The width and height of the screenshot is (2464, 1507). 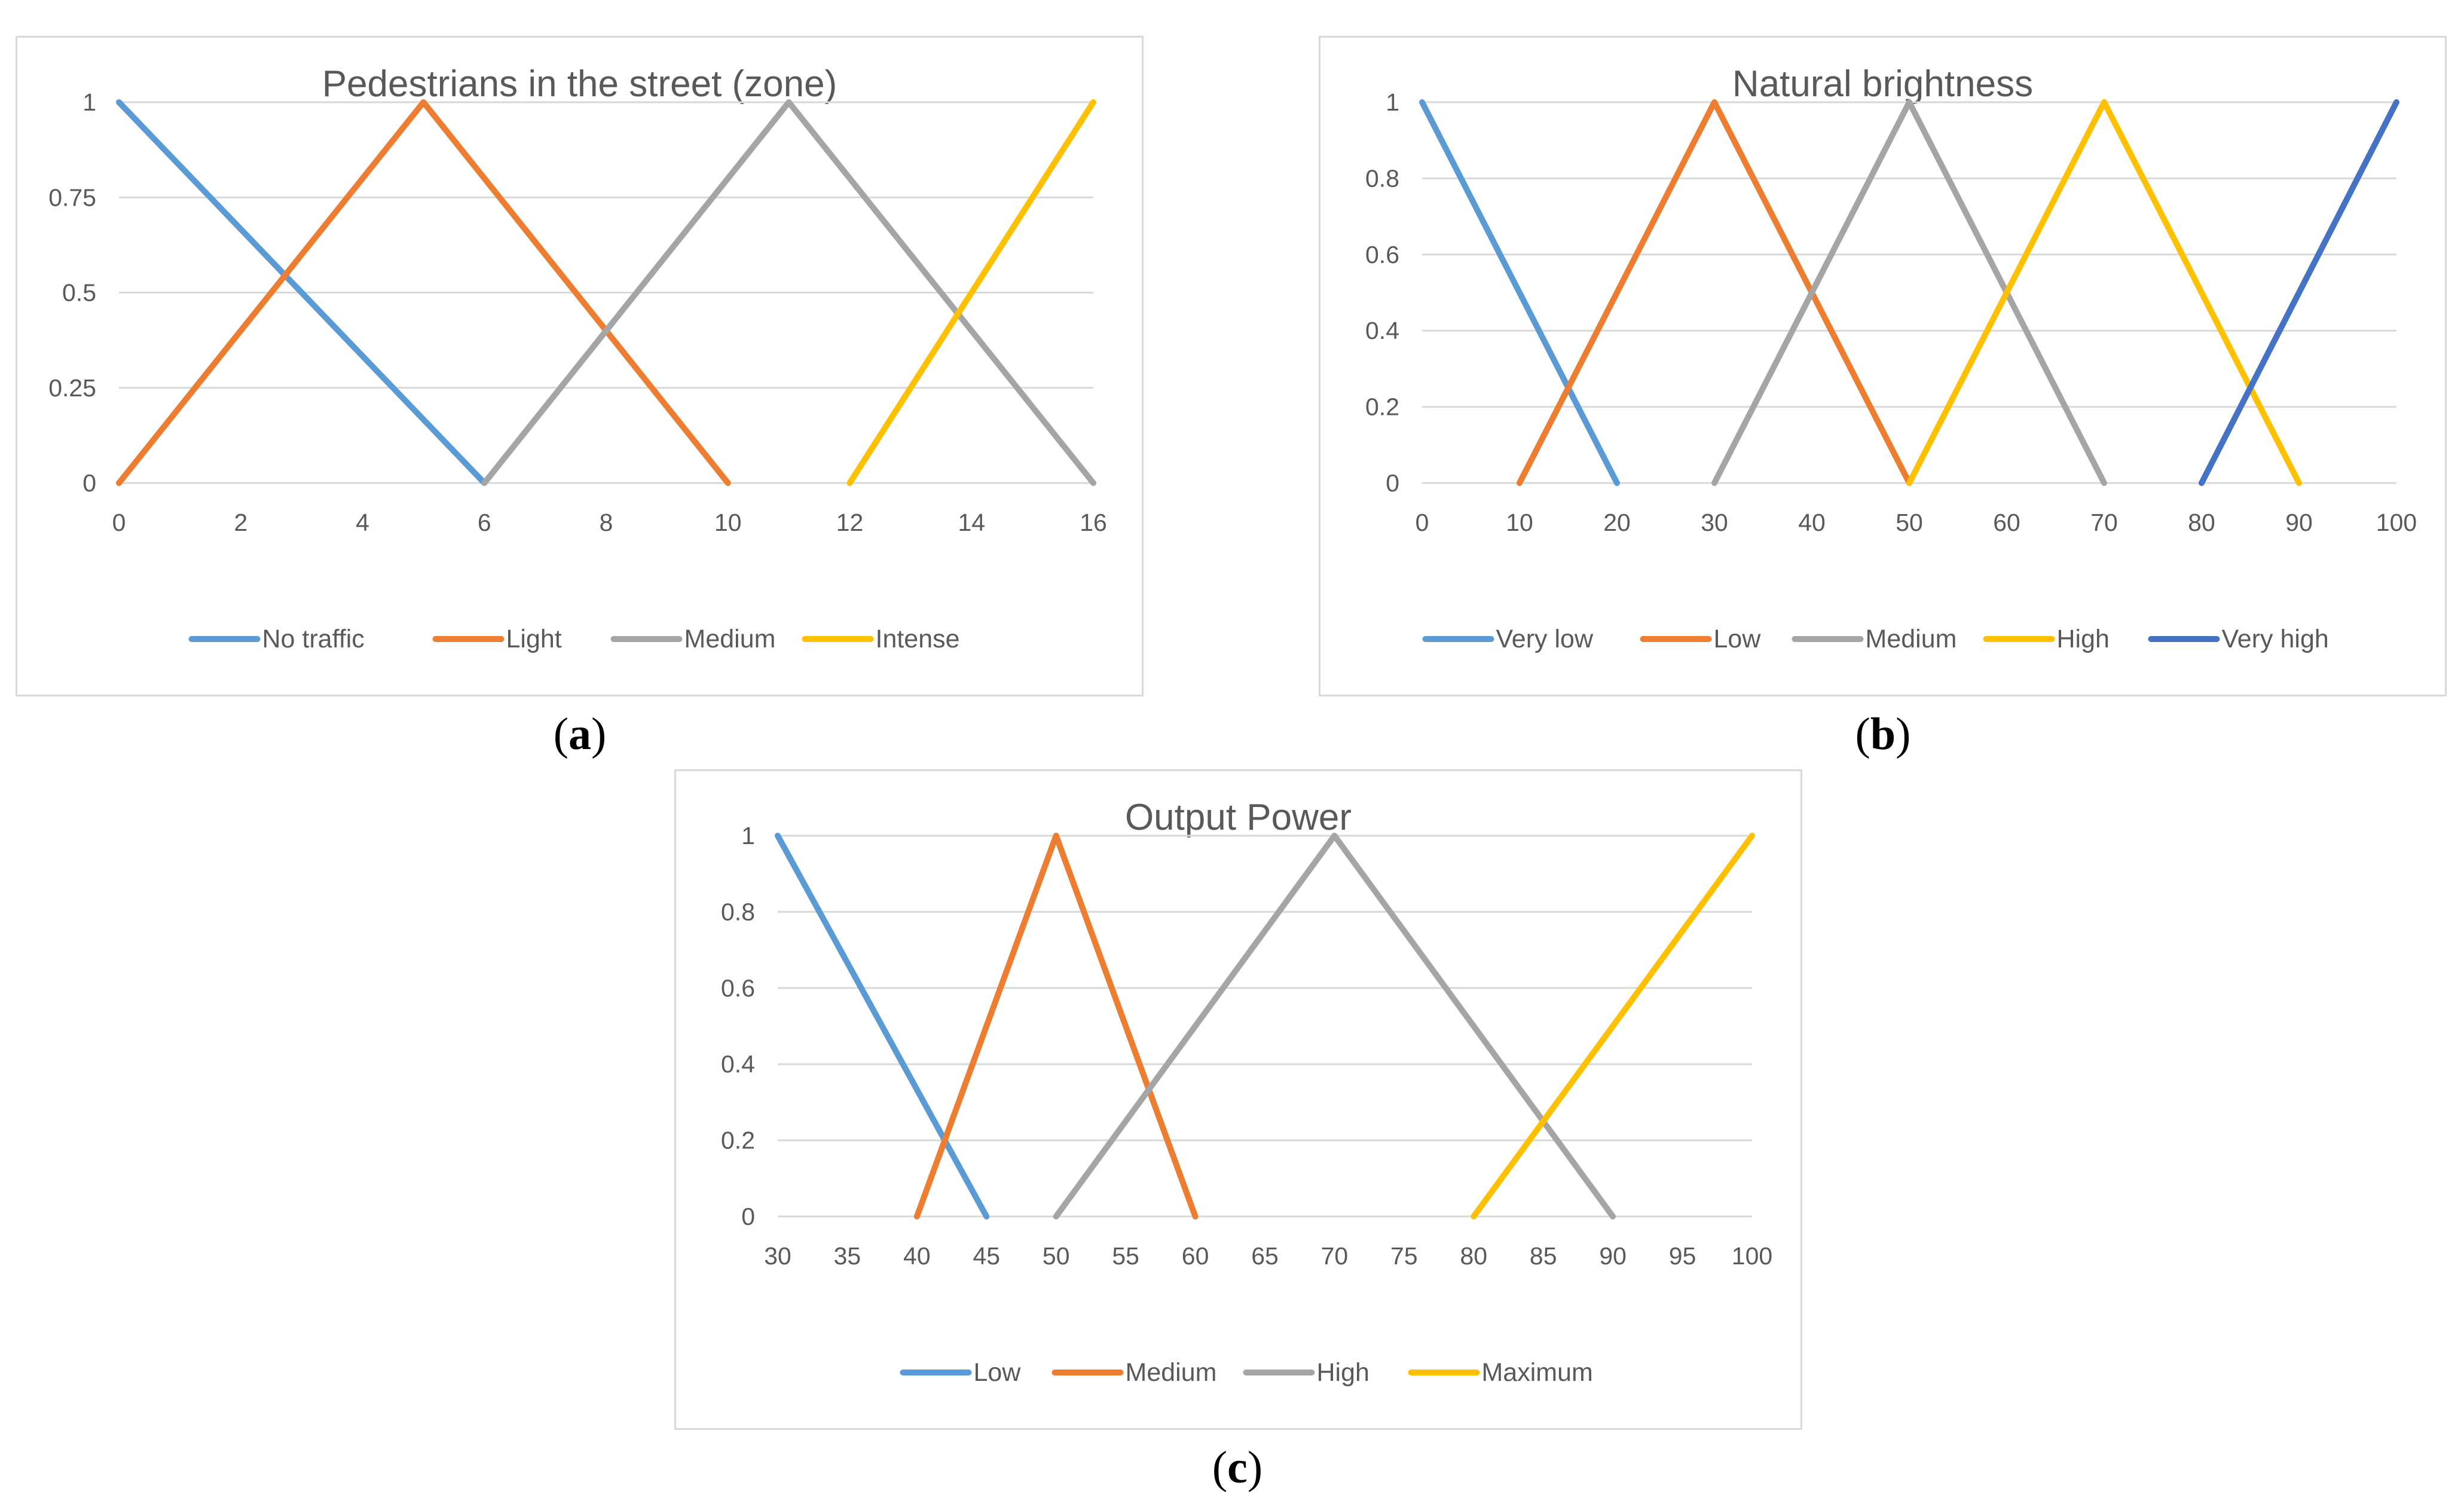 I want to click on series-line-a-light, so click(x=423, y=292).